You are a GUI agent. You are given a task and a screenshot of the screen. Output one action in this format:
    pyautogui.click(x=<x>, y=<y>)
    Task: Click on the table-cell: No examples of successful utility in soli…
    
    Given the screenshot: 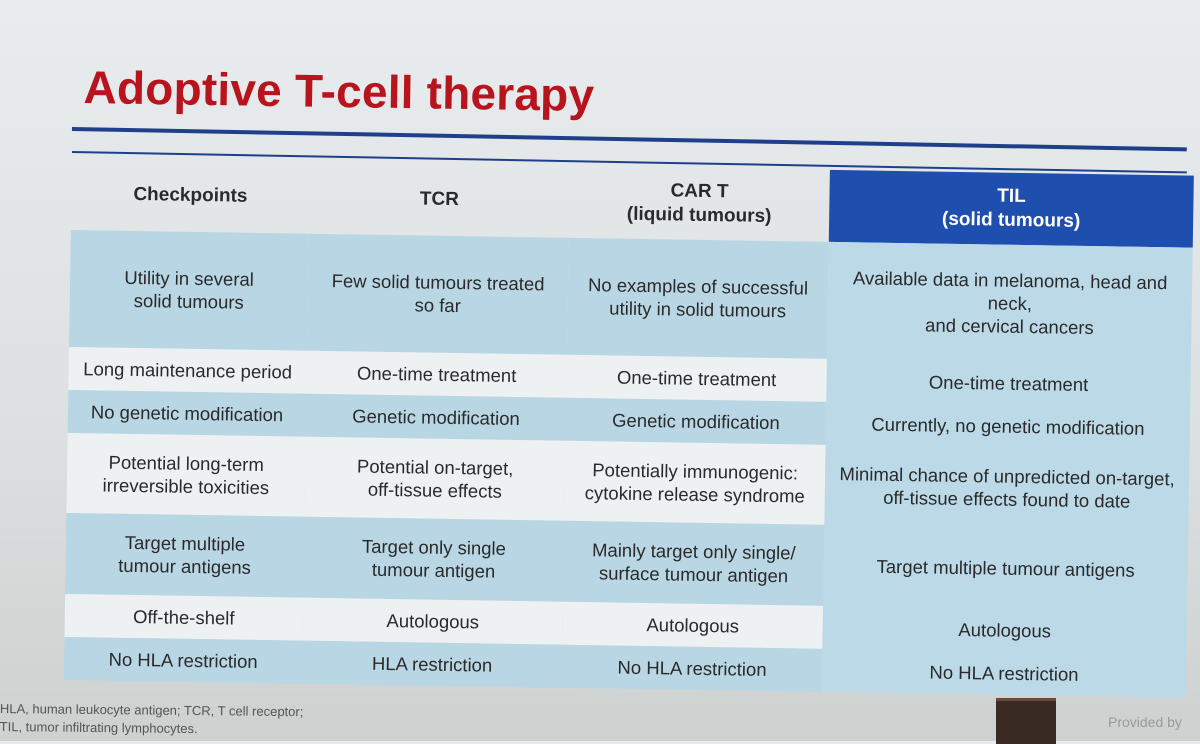 What is the action you would take?
    pyautogui.click(x=697, y=298)
    